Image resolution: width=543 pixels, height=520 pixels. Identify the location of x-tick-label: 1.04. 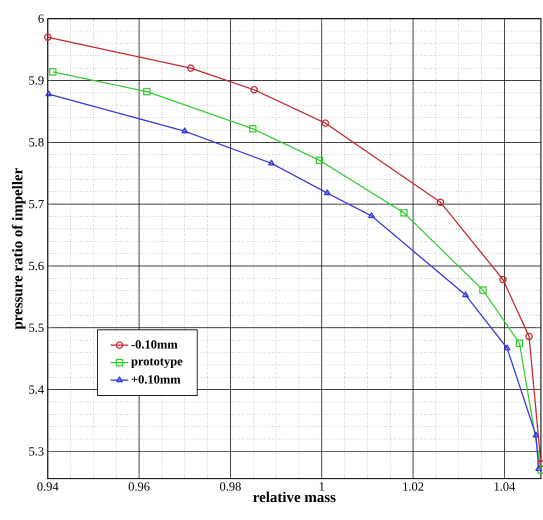
(505, 486).